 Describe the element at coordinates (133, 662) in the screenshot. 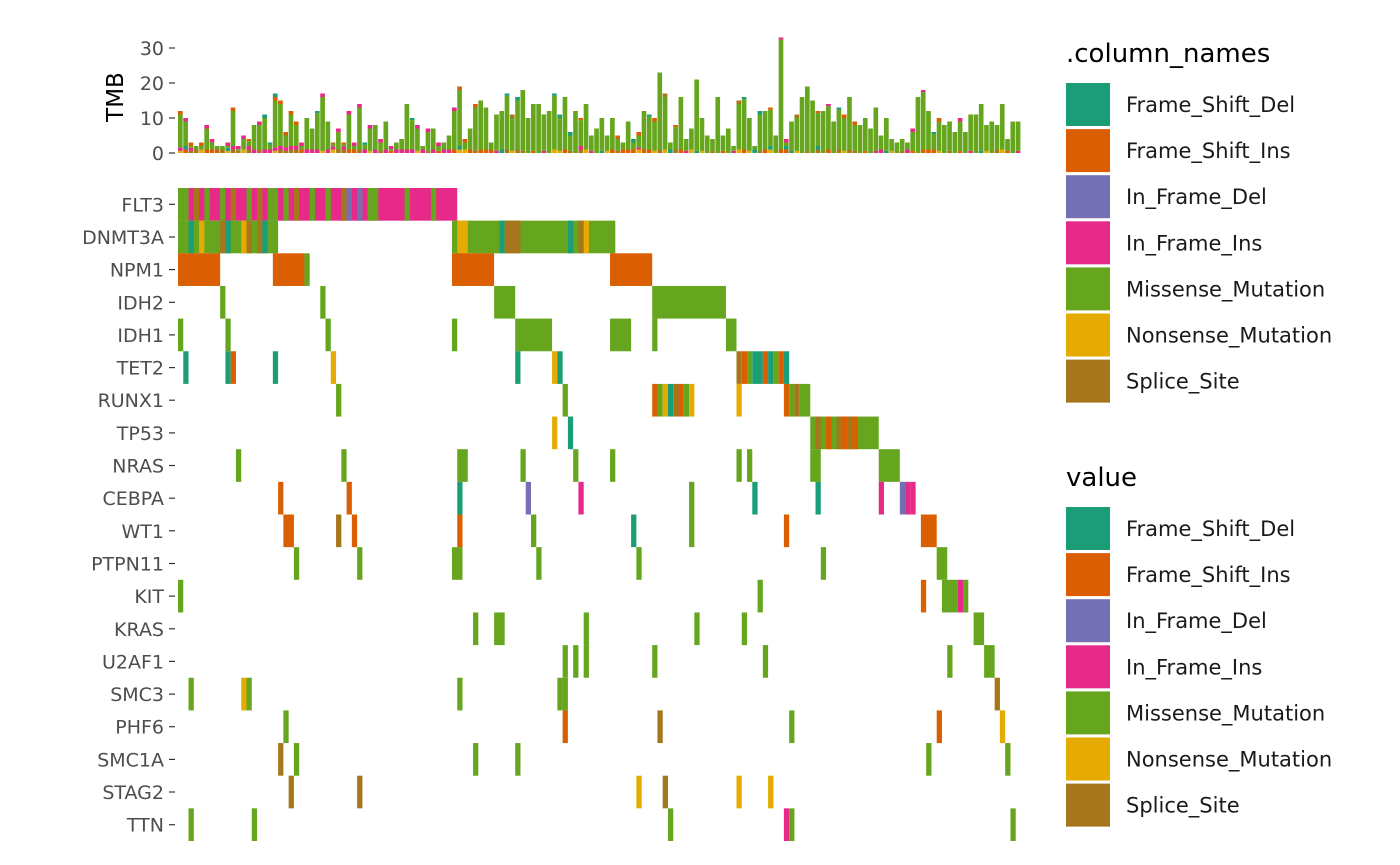

I see `gene-label: U2AF1` at that location.